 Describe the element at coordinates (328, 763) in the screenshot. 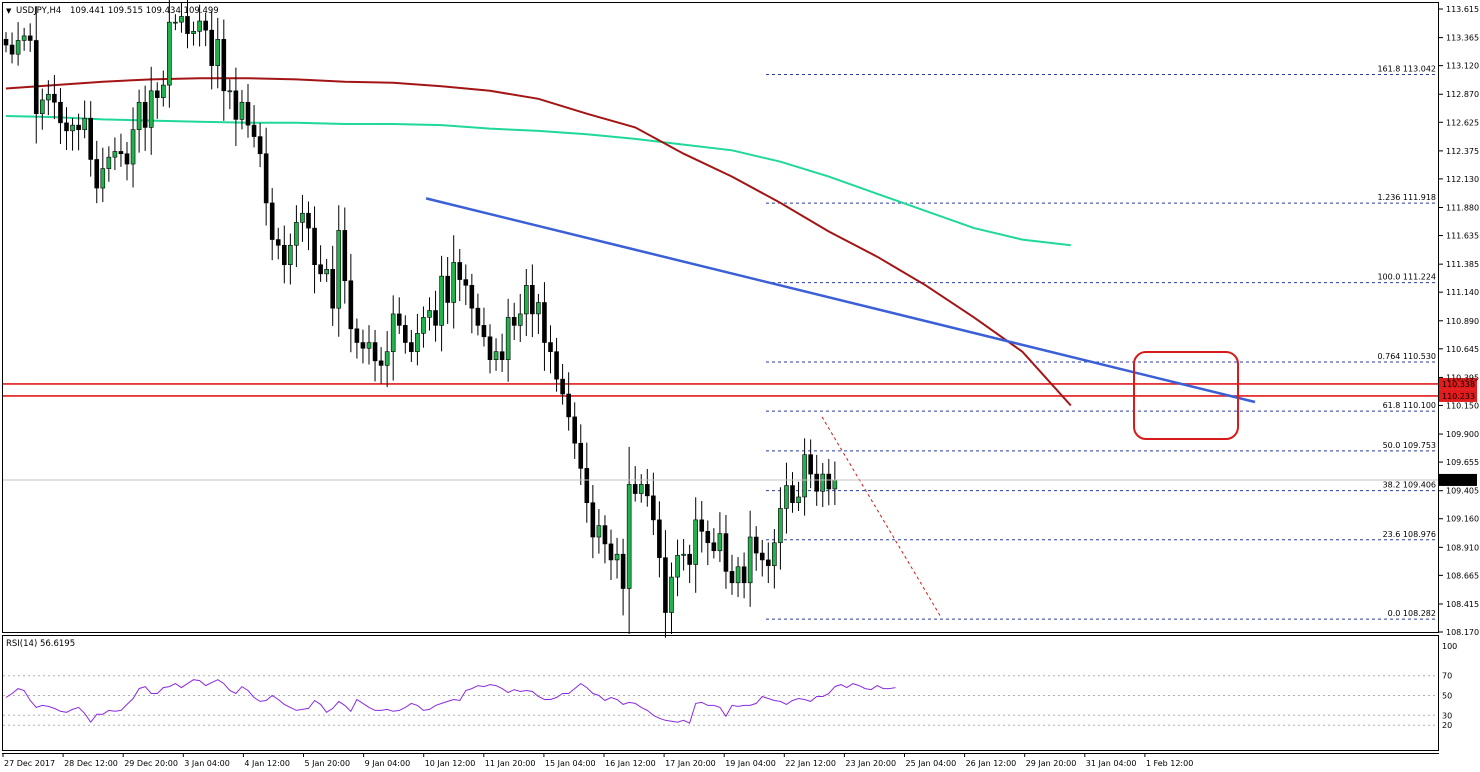

I see `time-tick-label: 5 Jan 20:00` at that location.